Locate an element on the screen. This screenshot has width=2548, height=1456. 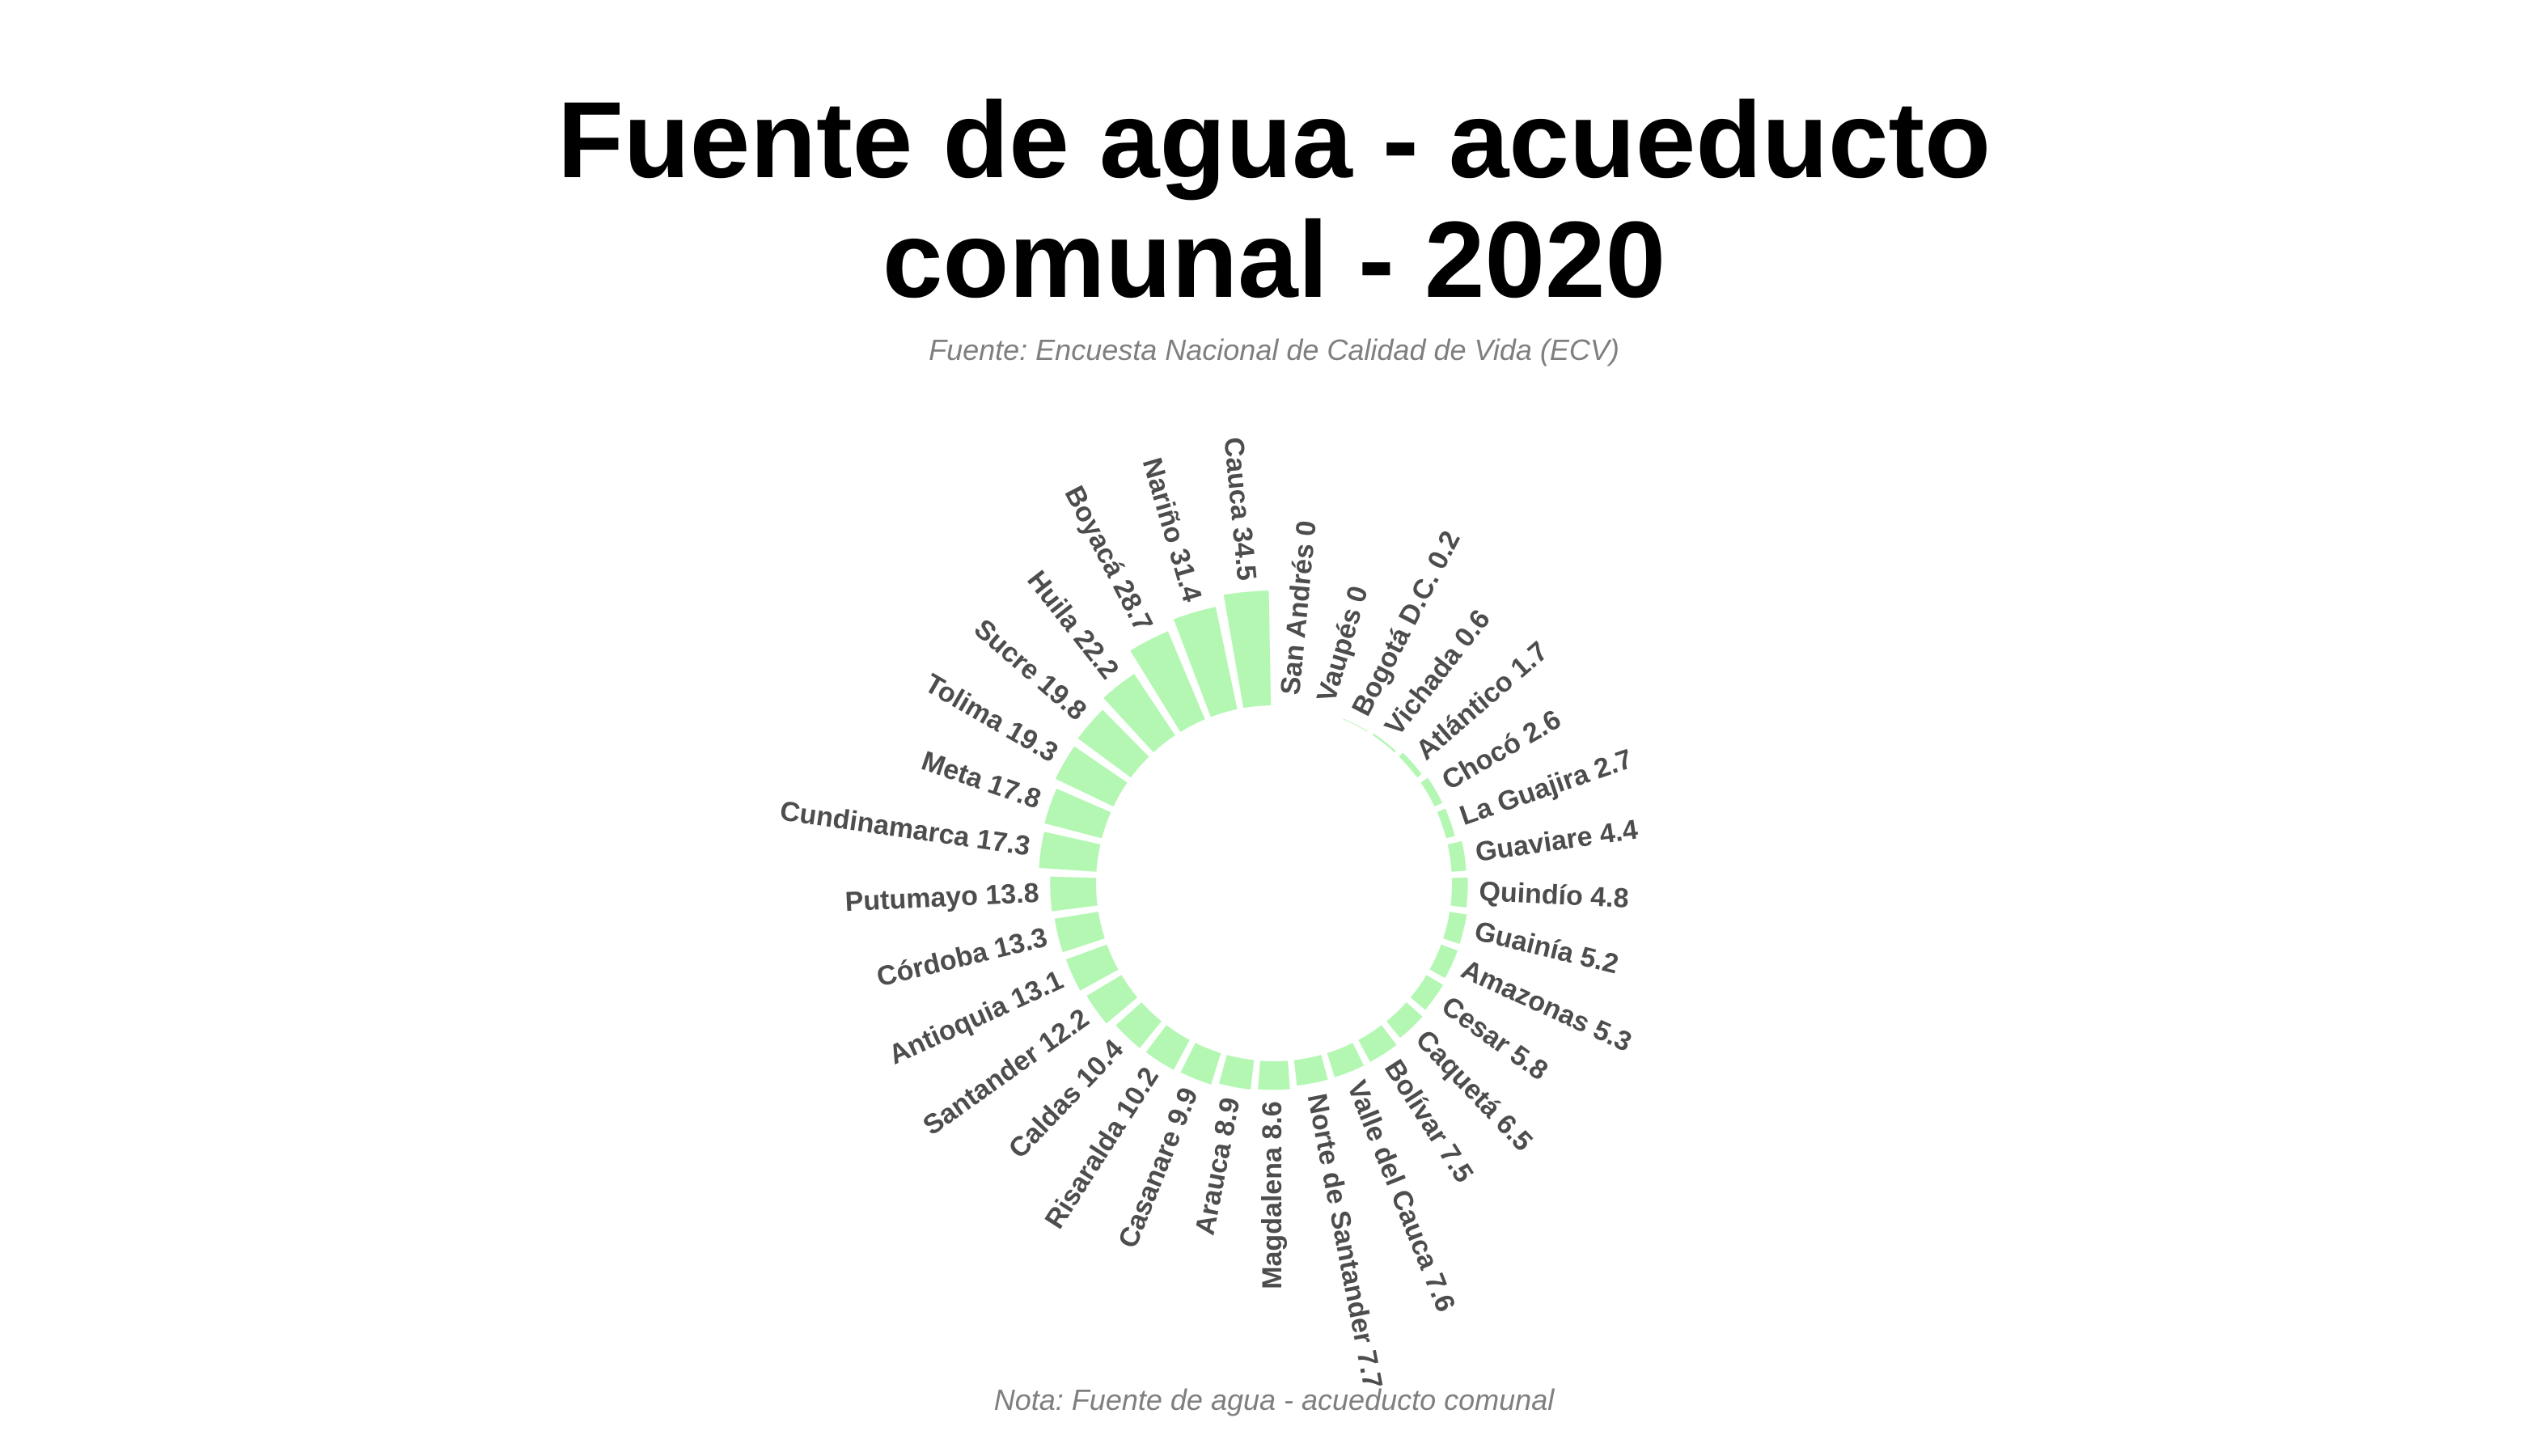
bar-label: San Andrés 0 is located at coordinates (1298, 607).